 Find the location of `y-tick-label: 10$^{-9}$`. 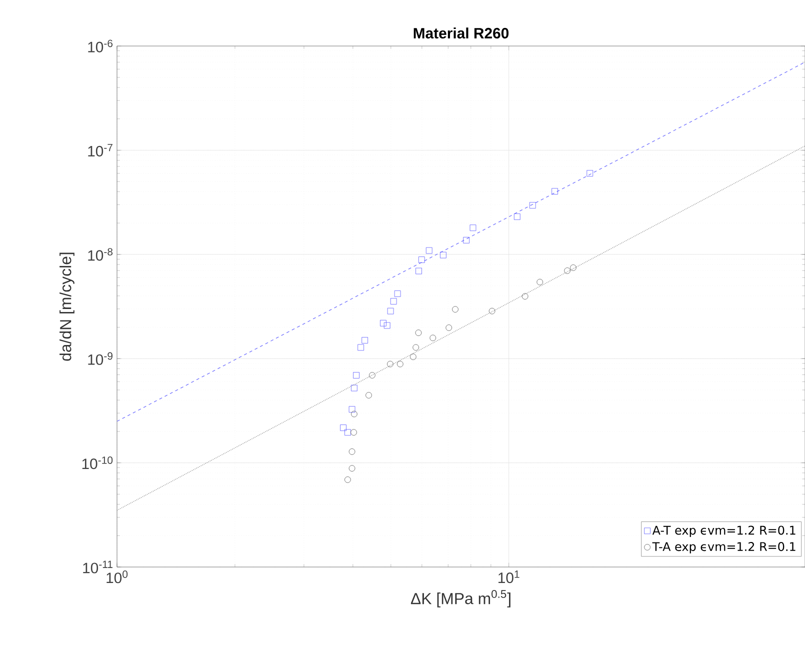

y-tick-label: 10$^{-9}$ is located at coordinates (100, 358).